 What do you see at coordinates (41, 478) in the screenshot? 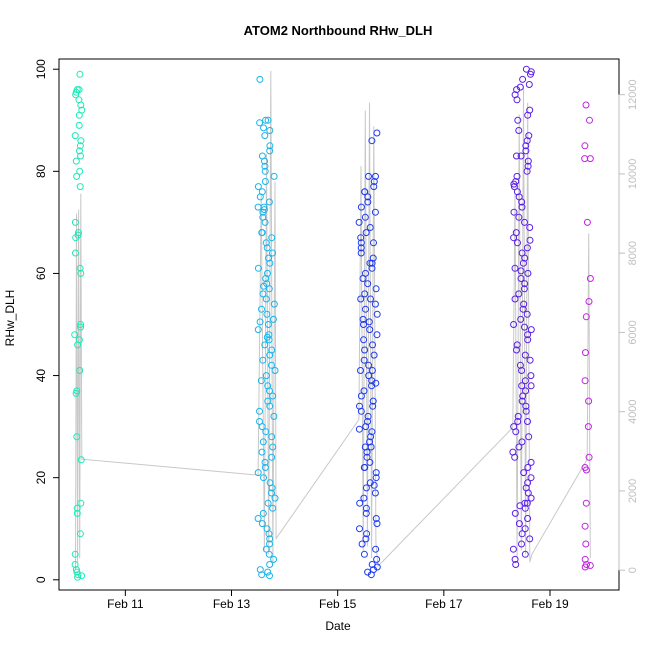
I see `y-tick-label: 20` at bounding box center [41, 478].